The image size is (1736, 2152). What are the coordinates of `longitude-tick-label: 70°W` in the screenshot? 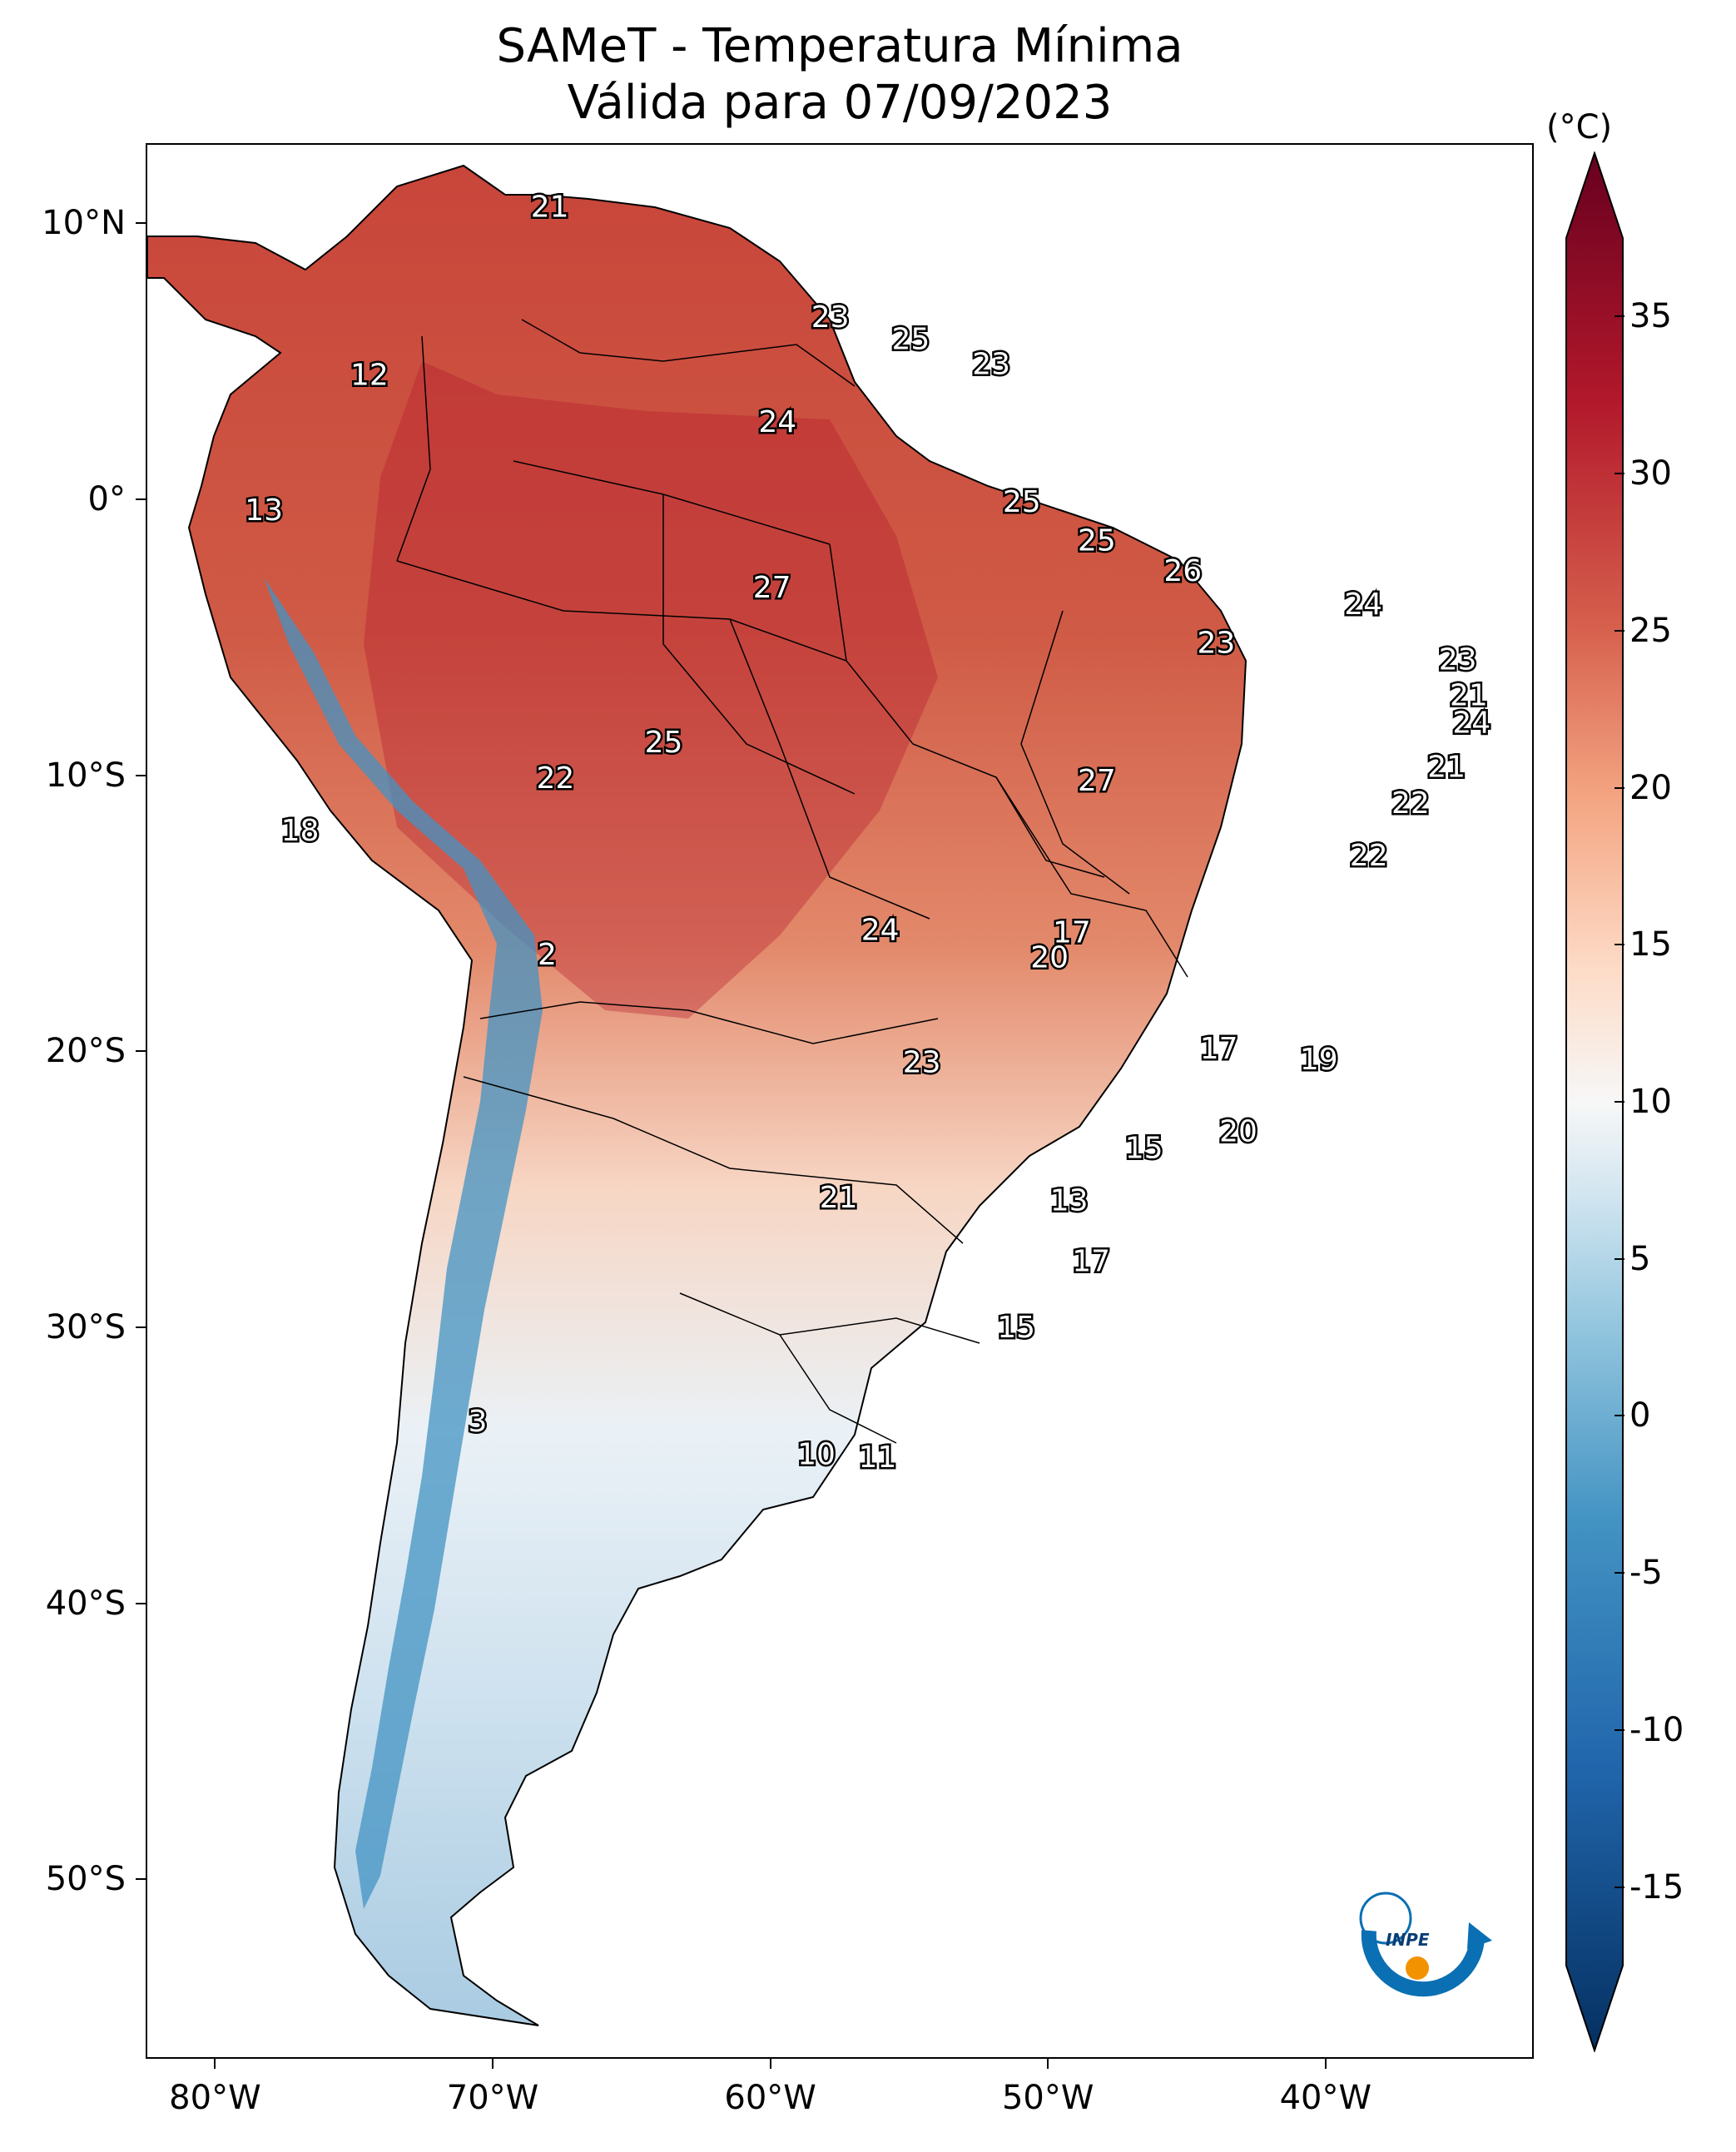 It's located at (493, 2098).